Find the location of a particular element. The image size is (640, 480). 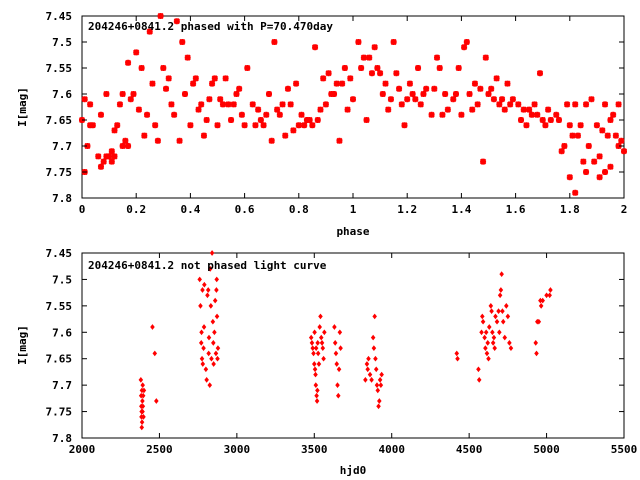

phased-x-tick-label: 2 is located at coordinates (624, 209).